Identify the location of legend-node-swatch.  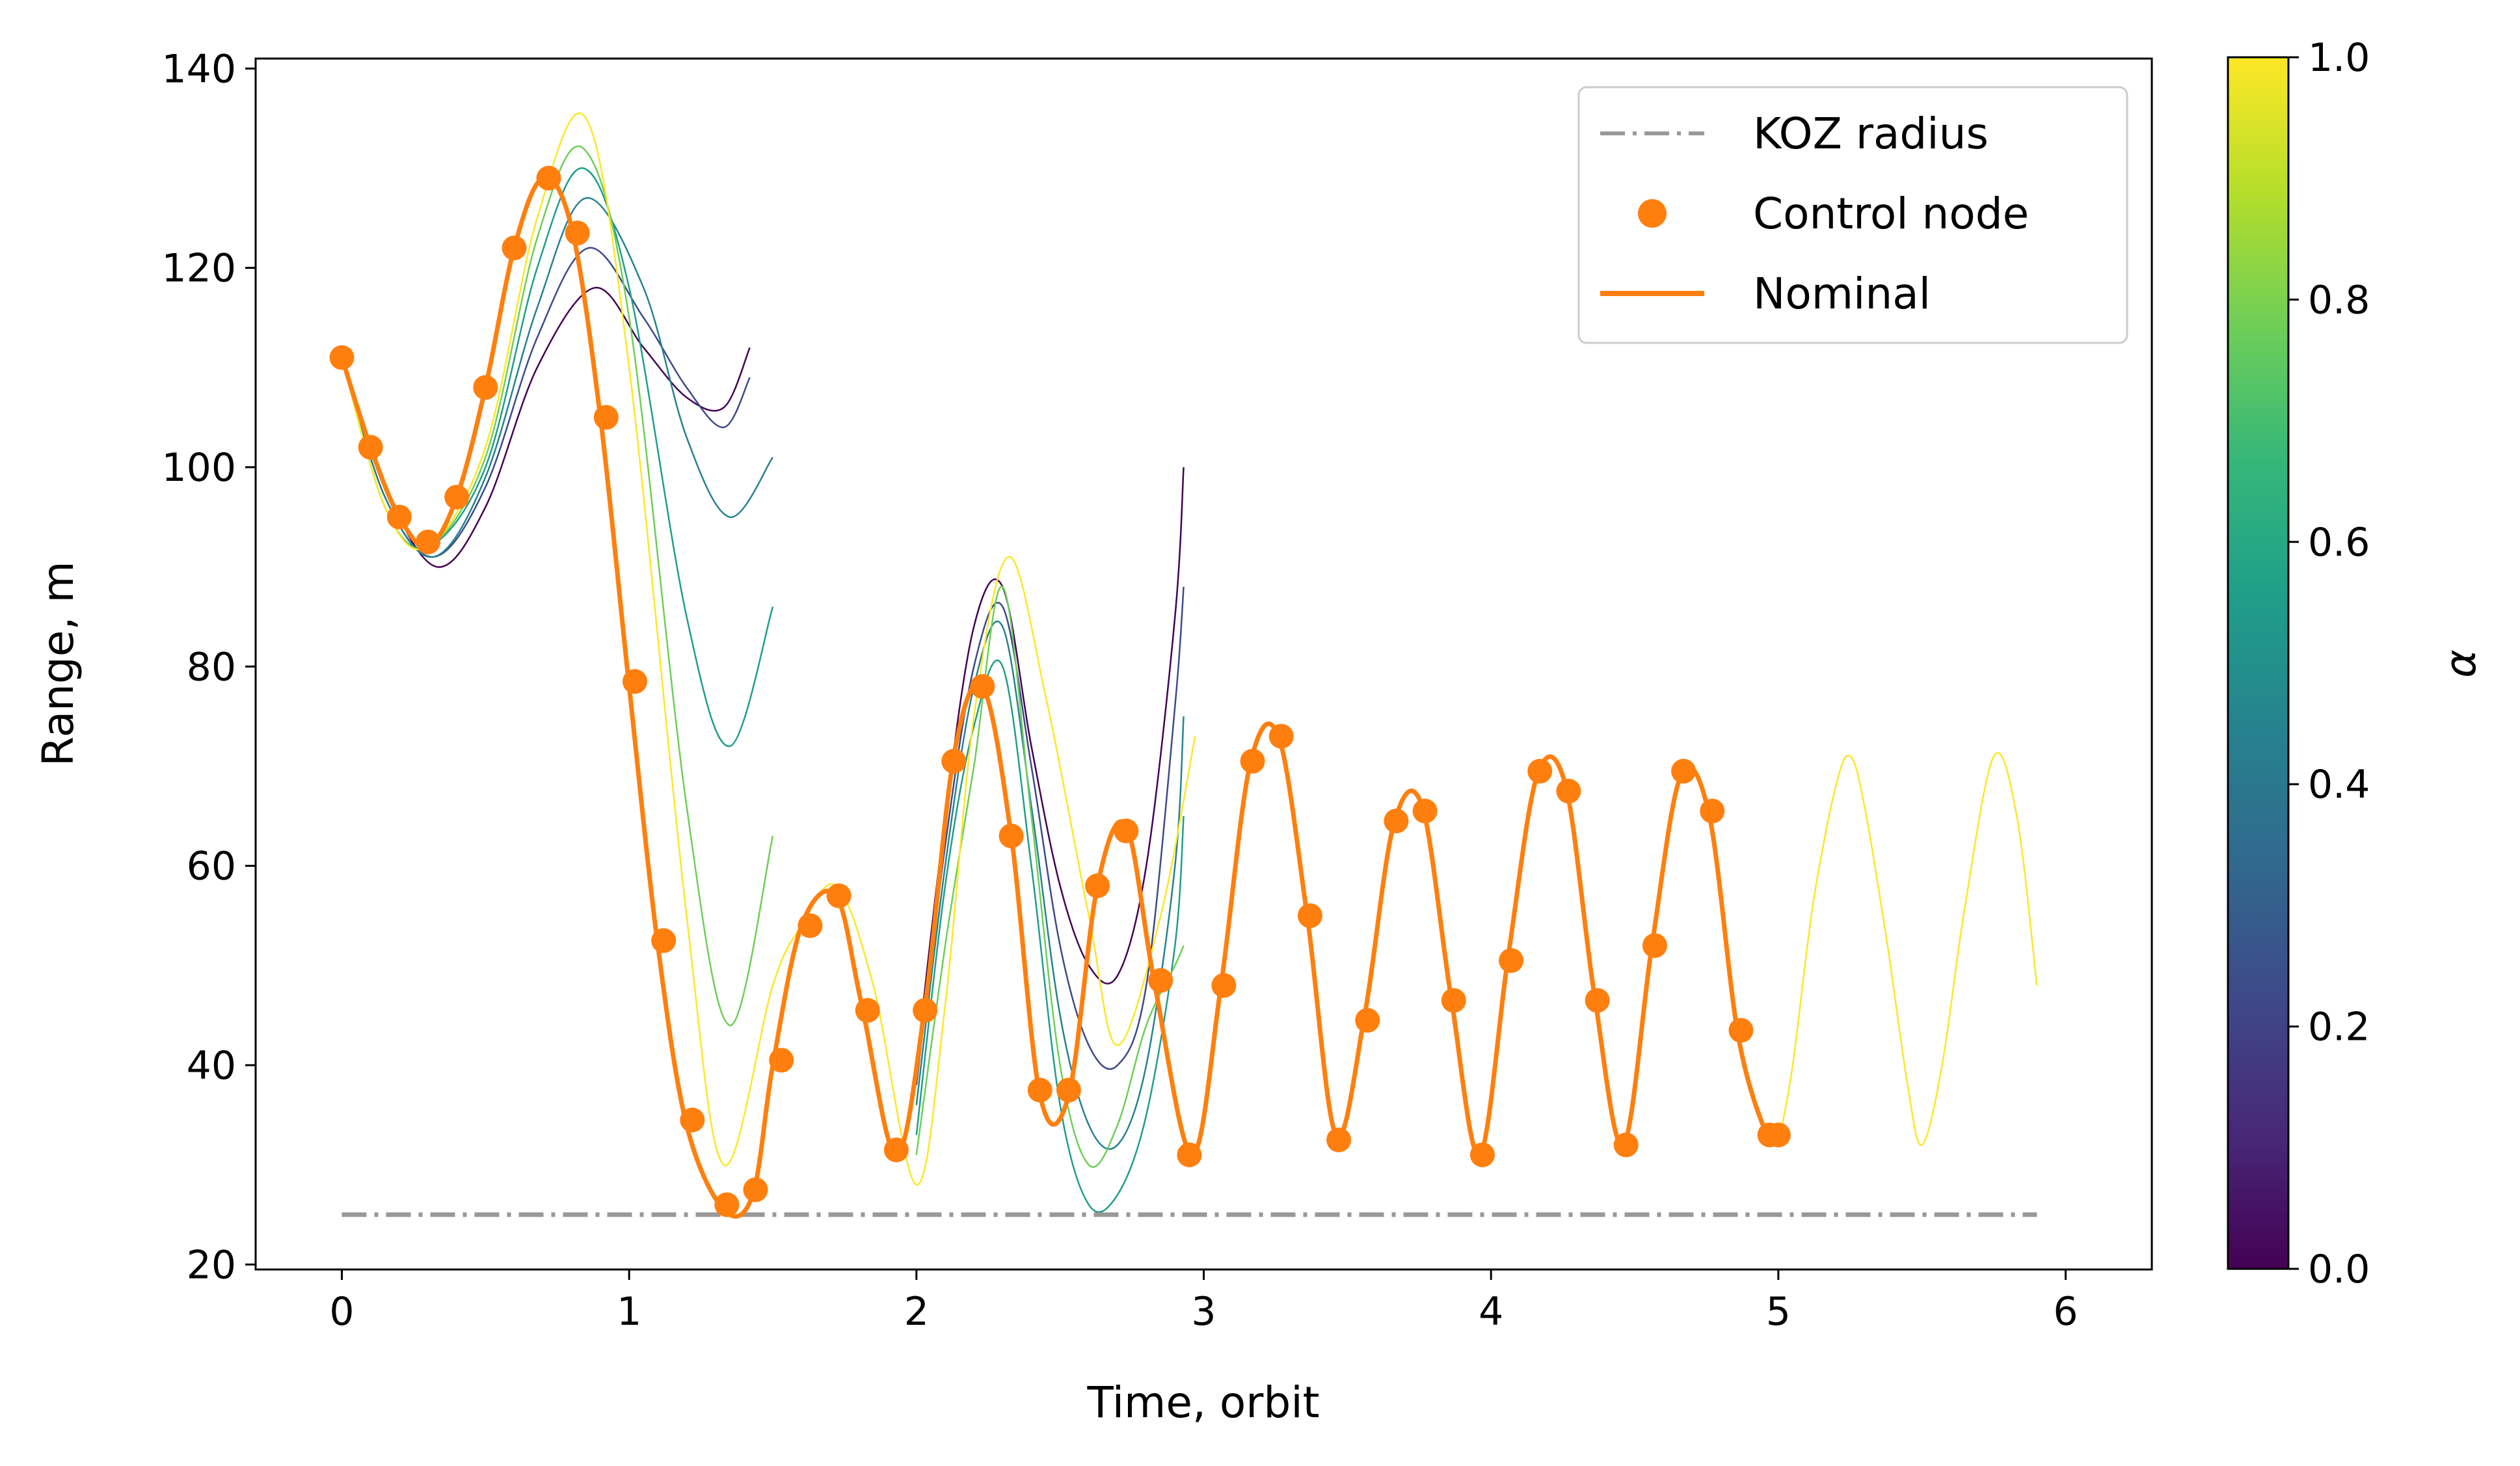
(1652, 214).